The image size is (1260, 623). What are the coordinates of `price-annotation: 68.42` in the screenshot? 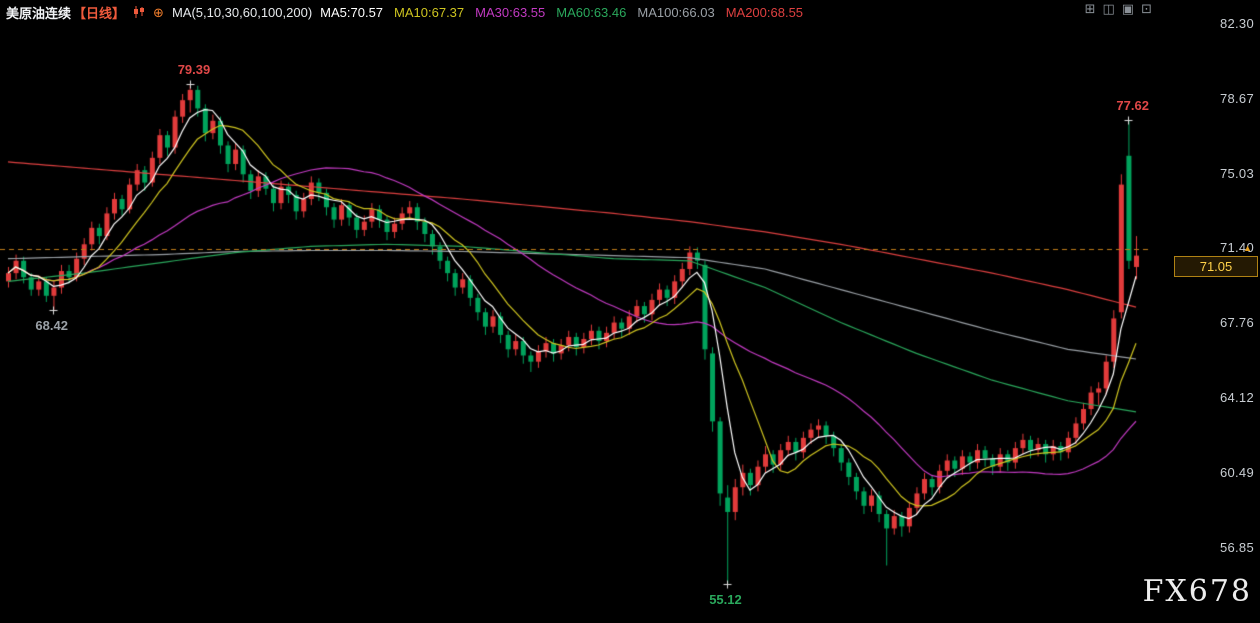 It's located at (51, 325).